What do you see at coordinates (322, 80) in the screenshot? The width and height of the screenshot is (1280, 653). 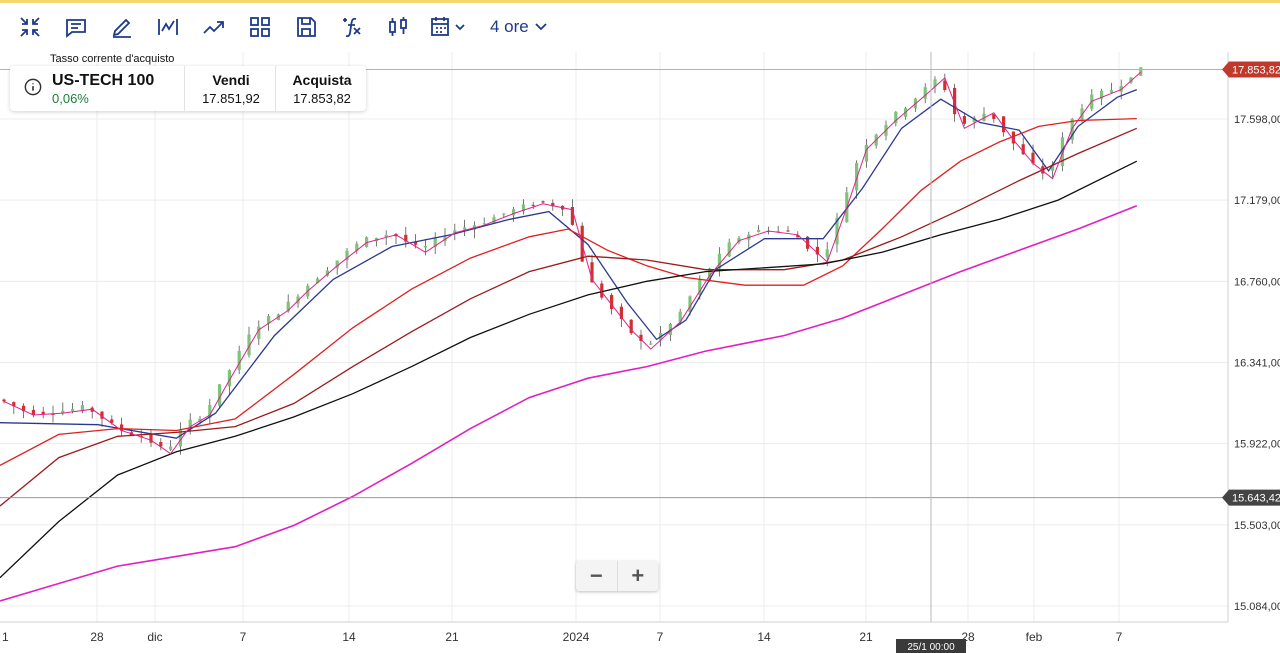 I see `buy-label: Acquista` at bounding box center [322, 80].